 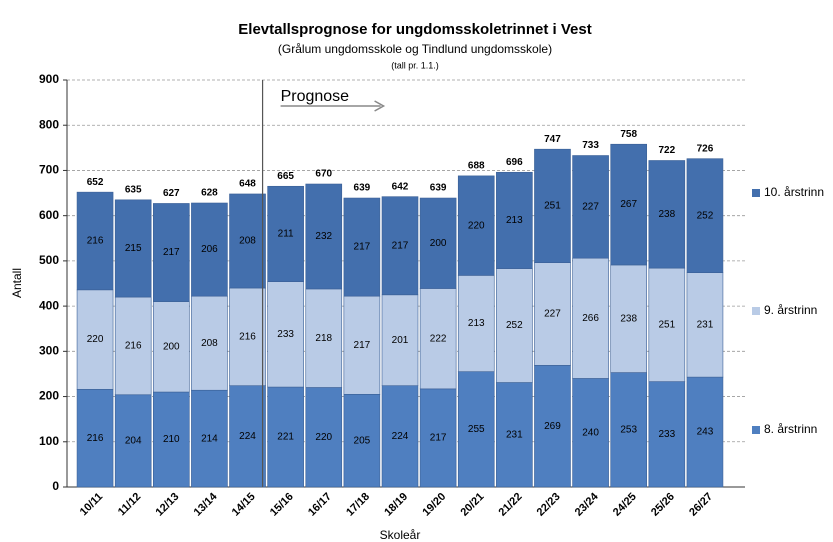 I want to click on total-label: 758, so click(x=628, y=134).